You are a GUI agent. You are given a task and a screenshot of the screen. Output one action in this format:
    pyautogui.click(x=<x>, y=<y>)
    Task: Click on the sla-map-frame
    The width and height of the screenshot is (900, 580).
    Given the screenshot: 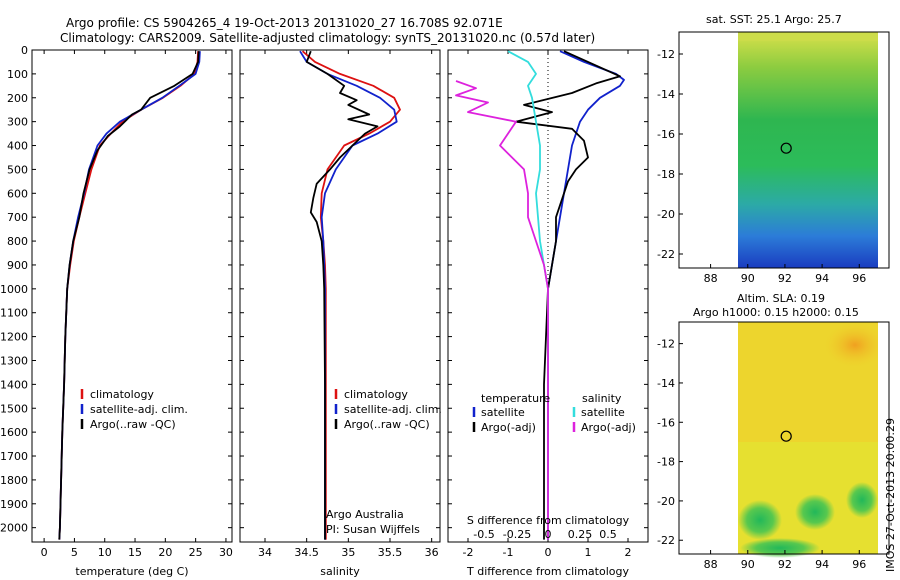 What is the action you would take?
    pyautogui.click(x=784, y=438)
    